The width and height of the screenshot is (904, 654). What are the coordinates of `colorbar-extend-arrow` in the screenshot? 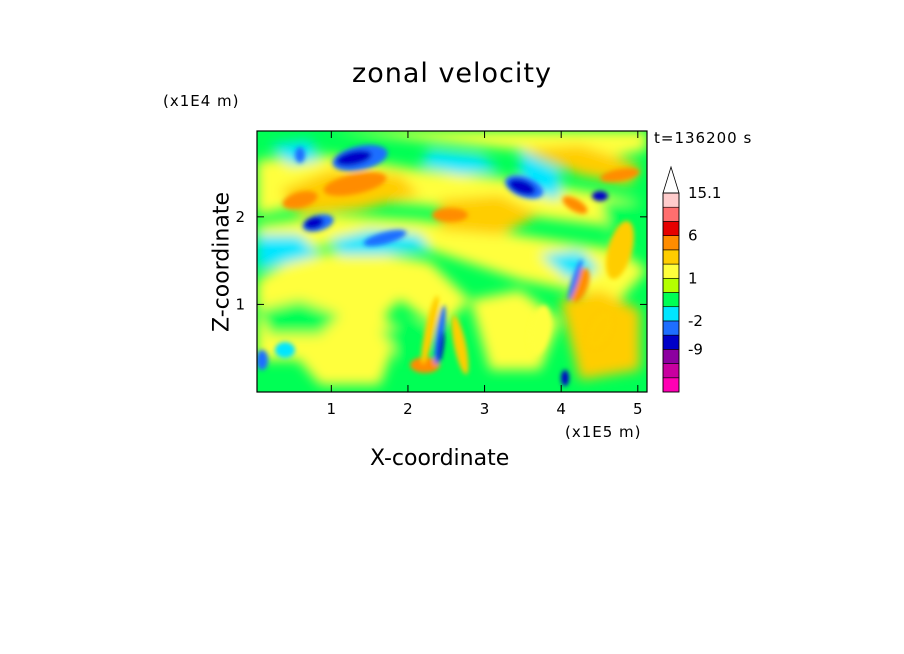 It's located at (671, 179).